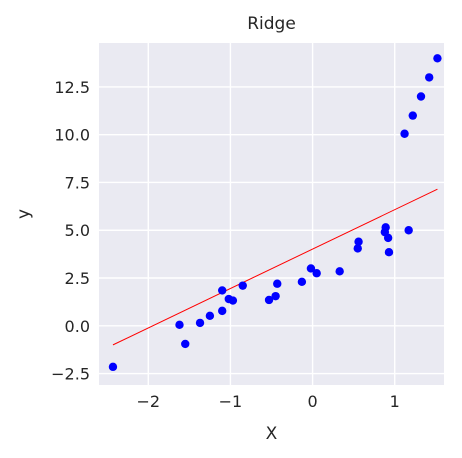 The height and width of the screenshot is (458, 462). I want to click on y-tick-labels: −2.5 0.0 2.5 5.0 7.5 10.0 12.5, so click(70, 231).